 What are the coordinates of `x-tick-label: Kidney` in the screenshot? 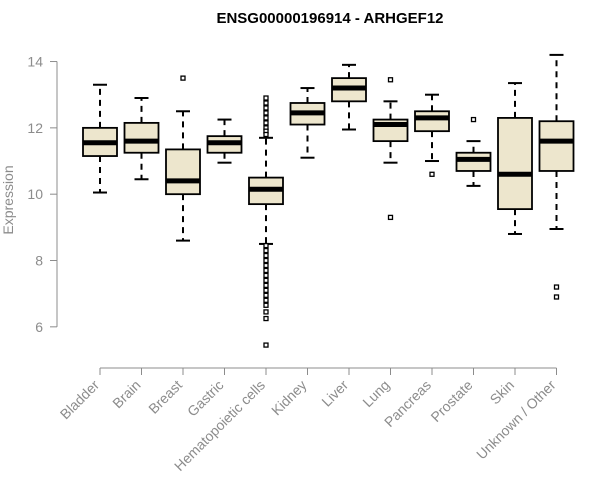 It's located at (289, 398).